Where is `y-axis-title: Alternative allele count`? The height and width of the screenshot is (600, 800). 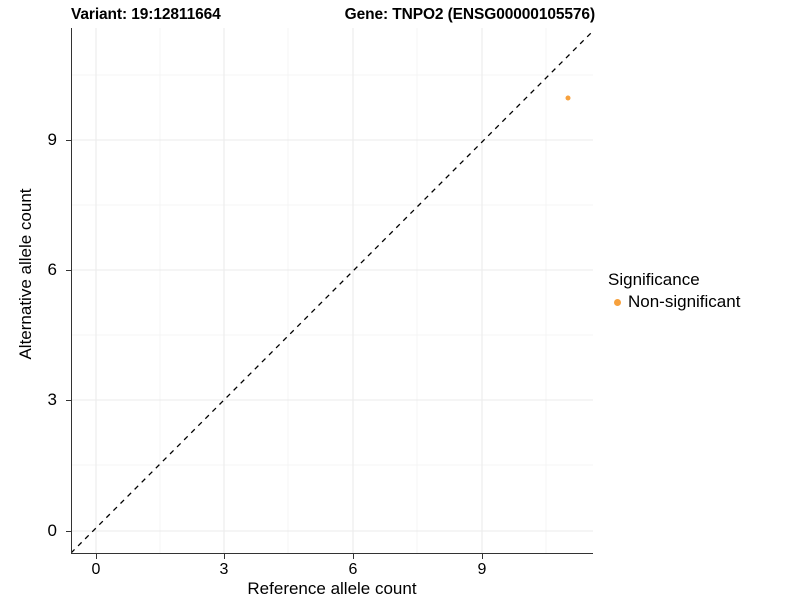 y-axis-title: Alternative allele count is located at coordinates (25, 274).